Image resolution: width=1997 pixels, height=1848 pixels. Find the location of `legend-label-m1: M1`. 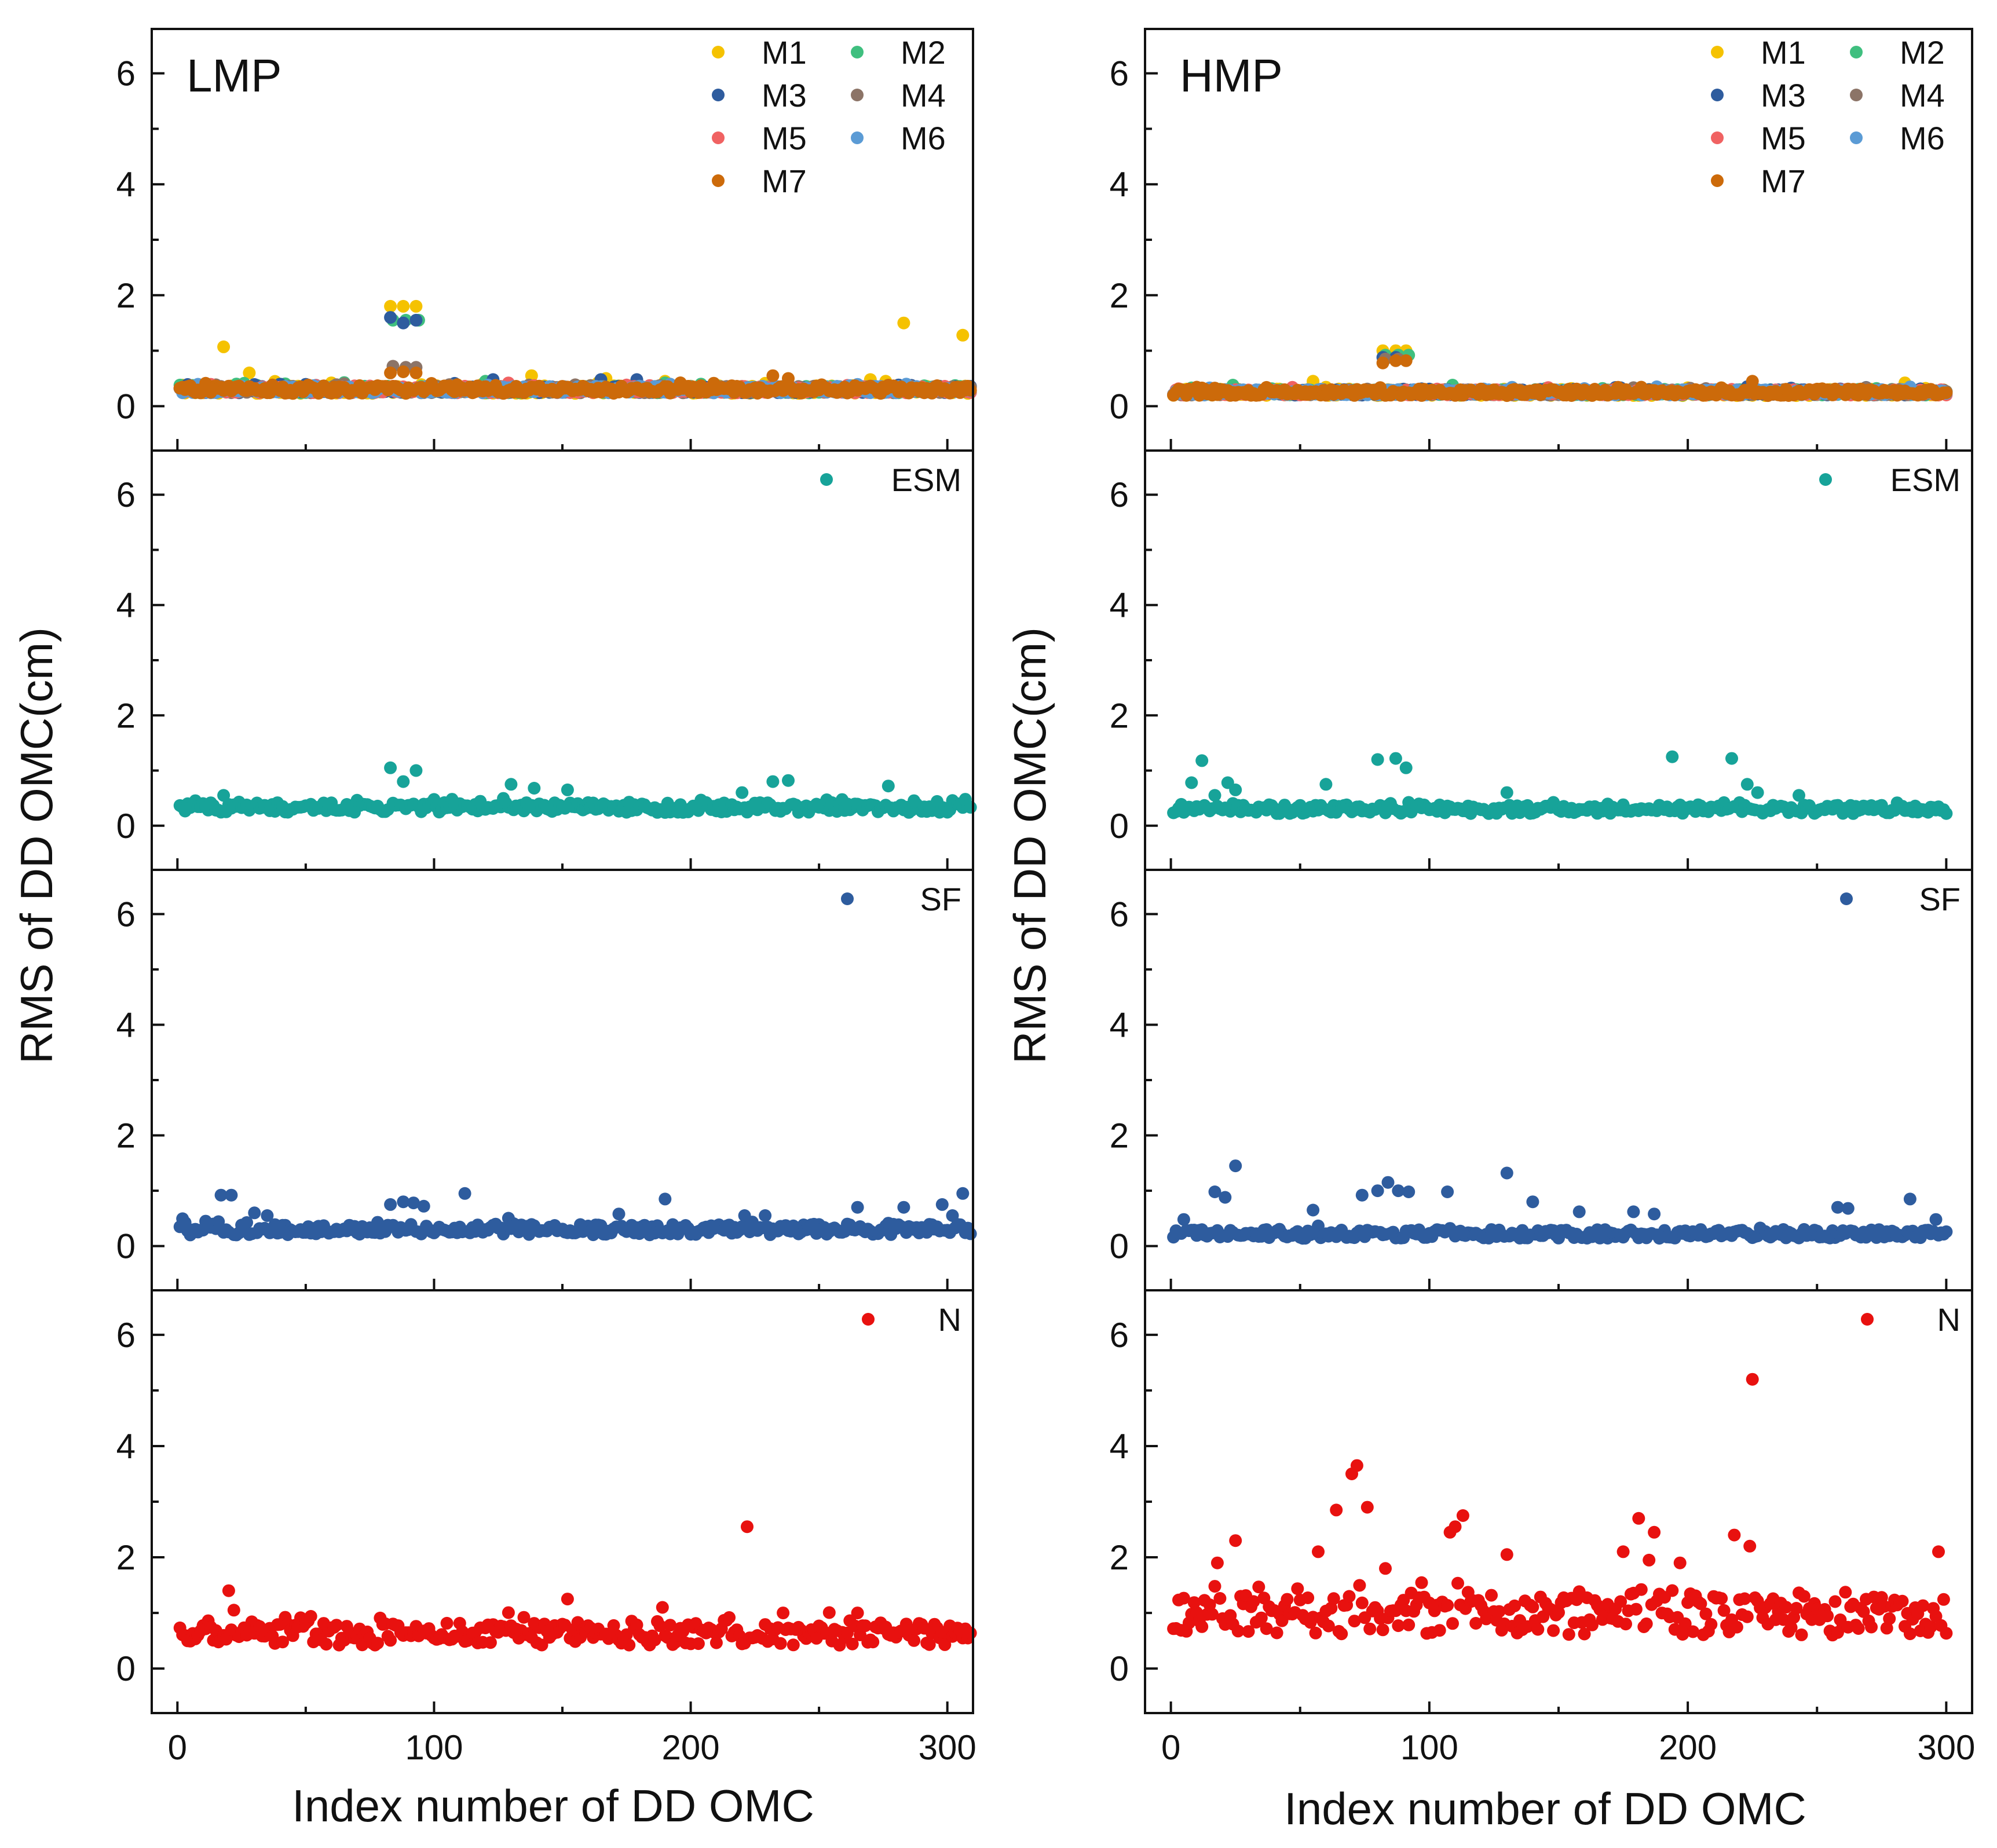

legend-label-m1: M1 is located at coordinates (784, 52).